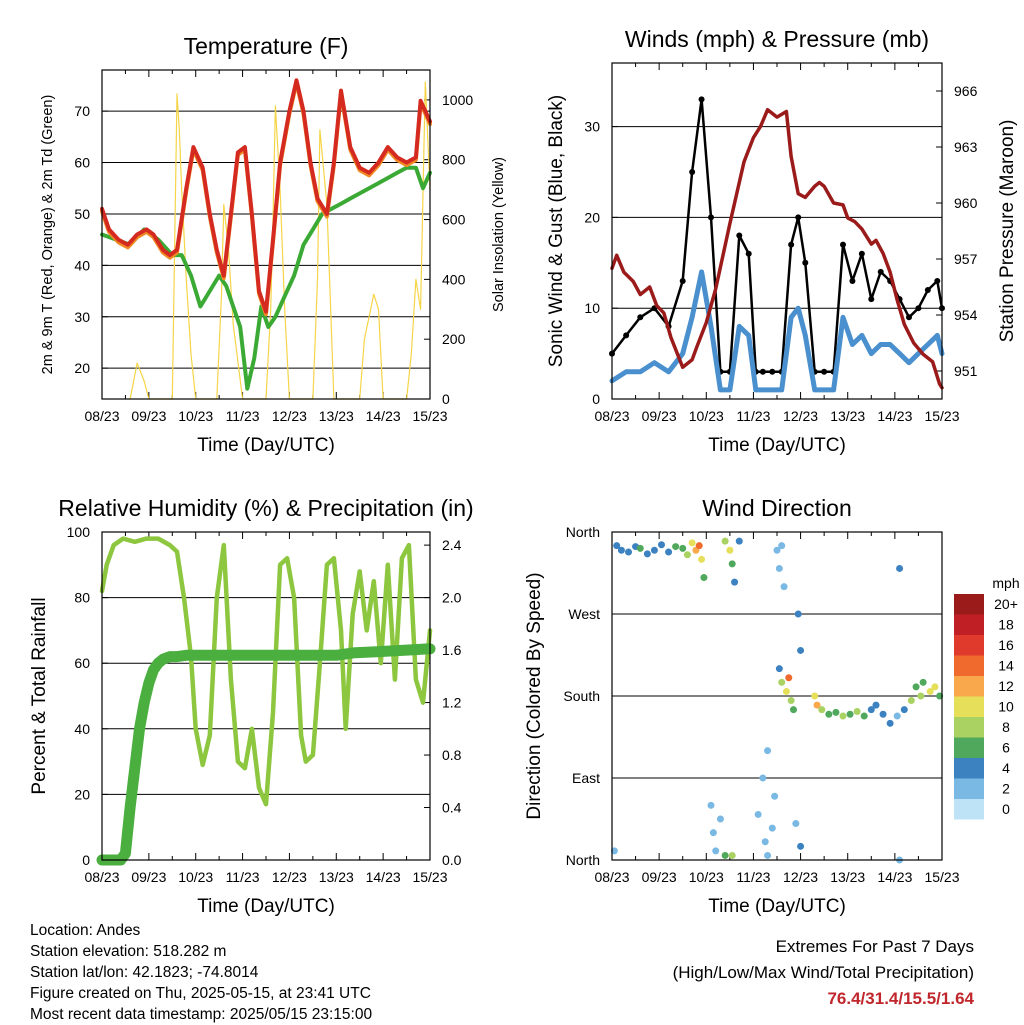 The width and height of the screenshot is (1024, 1025). What do you see at coordinates (452, 598) in the screenshot?
I see `y2-tick-label: 2.0` at bounding box center [452, 598].